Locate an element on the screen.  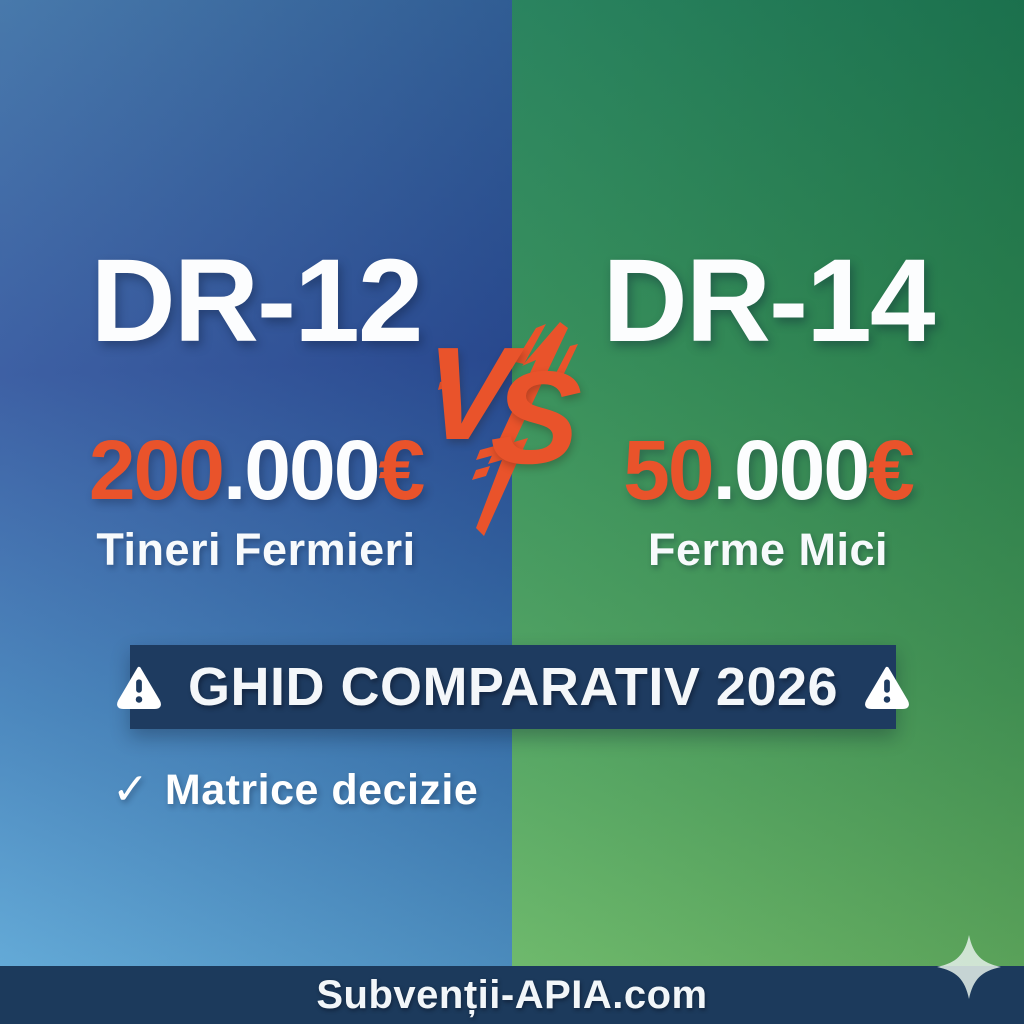
sparkle-icon is located at coordinates (969, 967).